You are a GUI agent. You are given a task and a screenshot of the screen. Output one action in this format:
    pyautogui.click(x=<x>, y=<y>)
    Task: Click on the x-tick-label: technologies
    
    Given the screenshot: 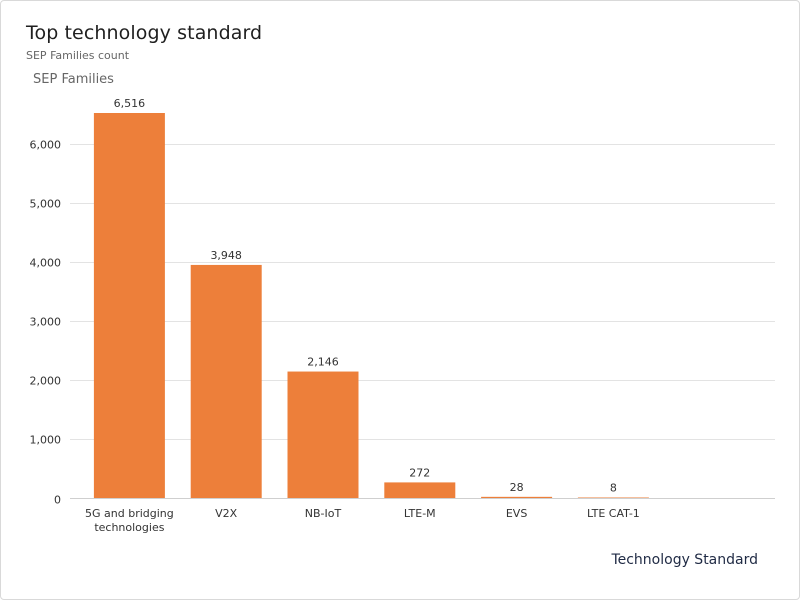 What is the action you would take?
    pyautogui.click(x=129, y=527)
    